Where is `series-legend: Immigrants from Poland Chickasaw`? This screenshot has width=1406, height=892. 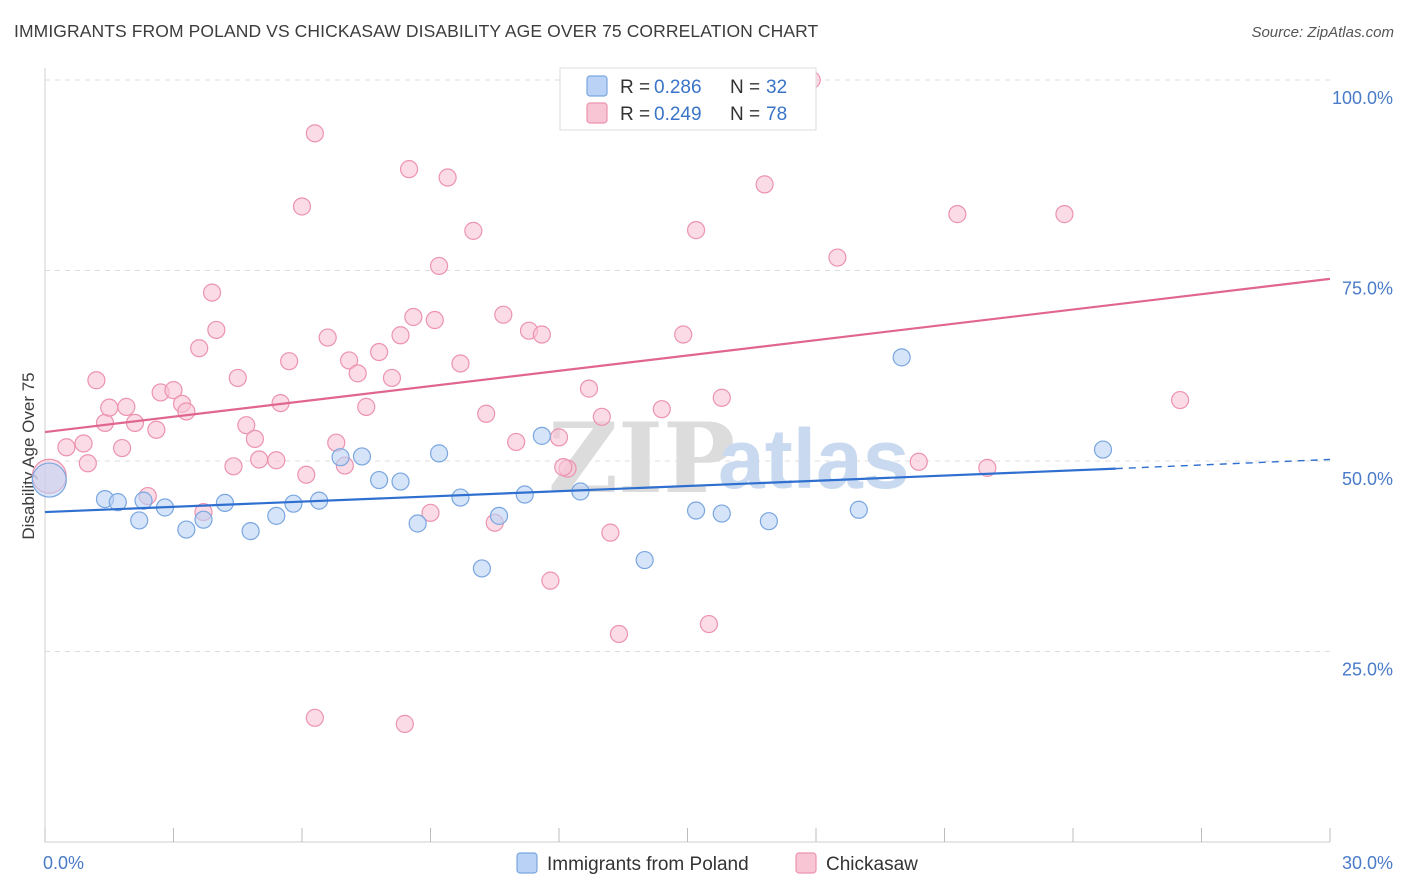 series-legend: Immigrants from Poland Chickasaw is located at coordinates (717, 863).